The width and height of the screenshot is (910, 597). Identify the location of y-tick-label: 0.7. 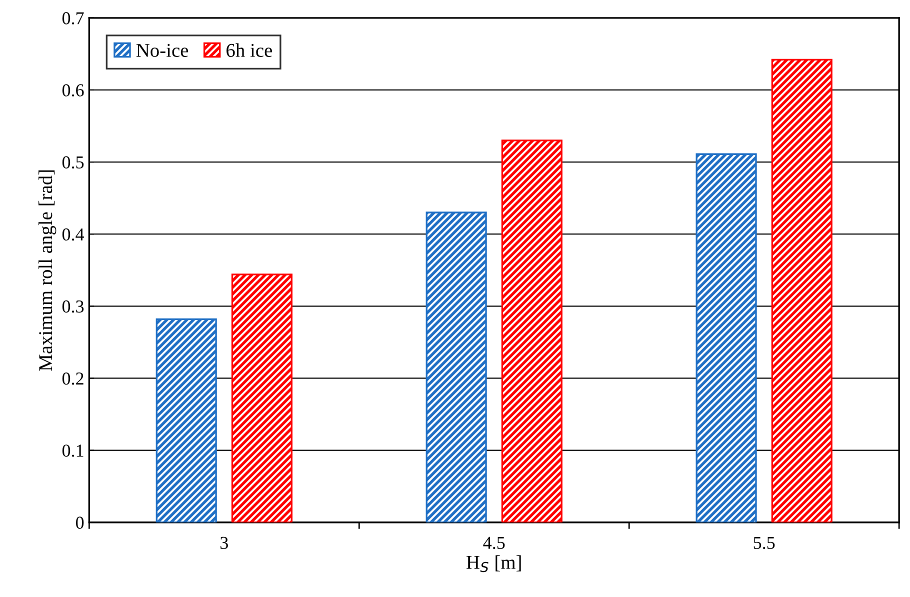
(73, 18).